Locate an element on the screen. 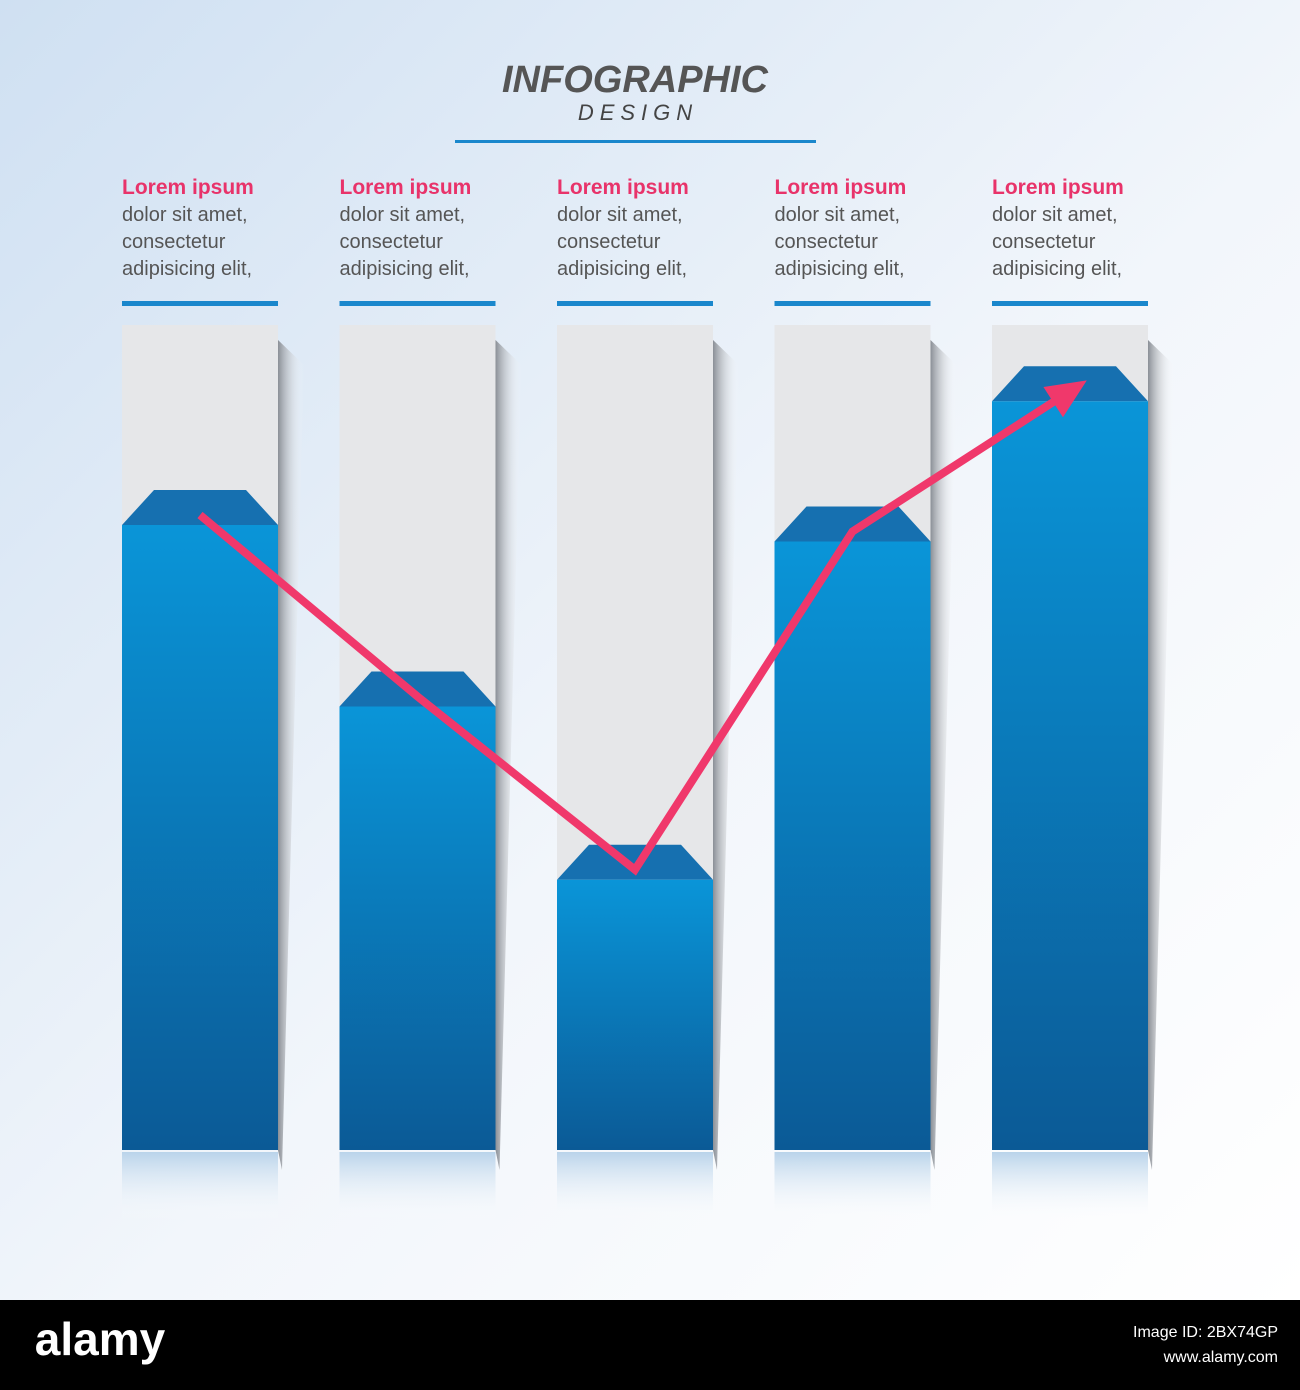 This screenshot has height=1390, width=1300. trend-arrowhead is located at coordinates (1065, 399).